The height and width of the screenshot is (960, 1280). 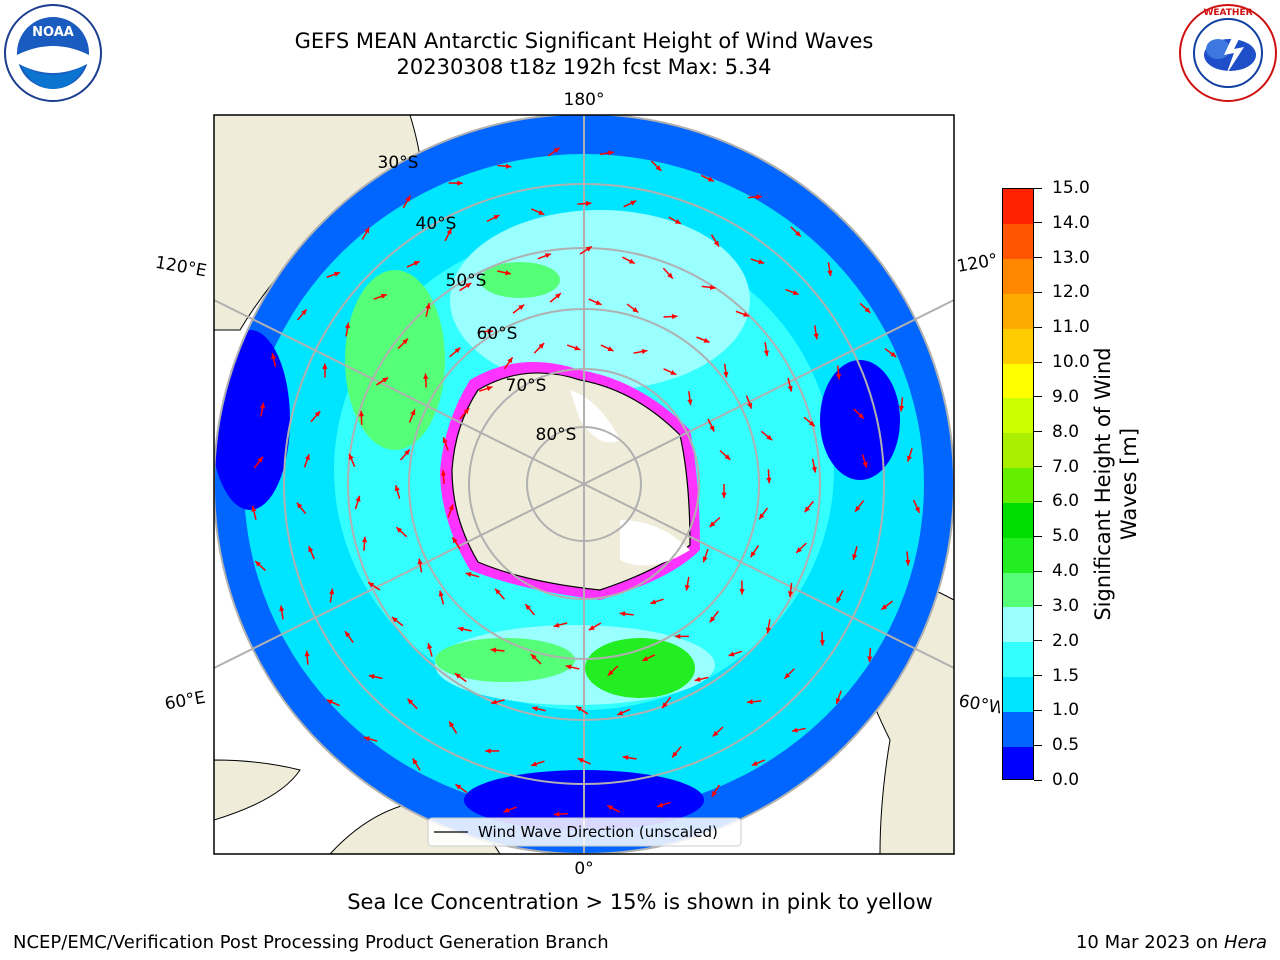 I want to click on lon-label-bottom: 0°, so click(x=583, y=869).